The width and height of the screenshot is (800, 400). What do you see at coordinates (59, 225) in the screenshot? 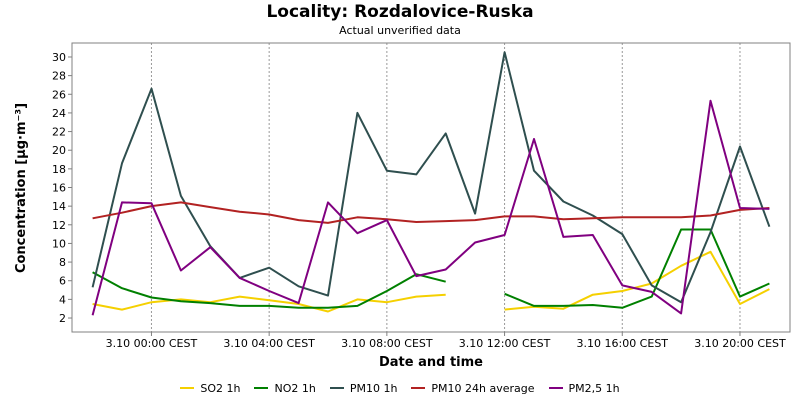
I see `y-tick-label: 12` at bounding box center [59, 225].